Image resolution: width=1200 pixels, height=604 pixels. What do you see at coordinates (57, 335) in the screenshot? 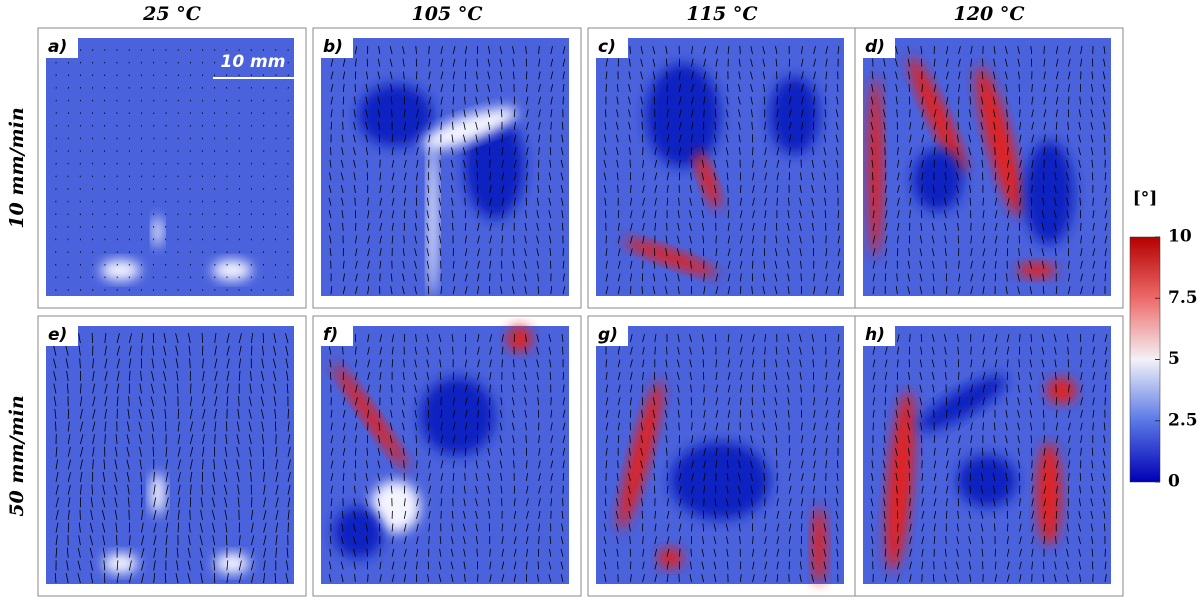
I see `panel-label: e)` at bounding box center [57, 335].